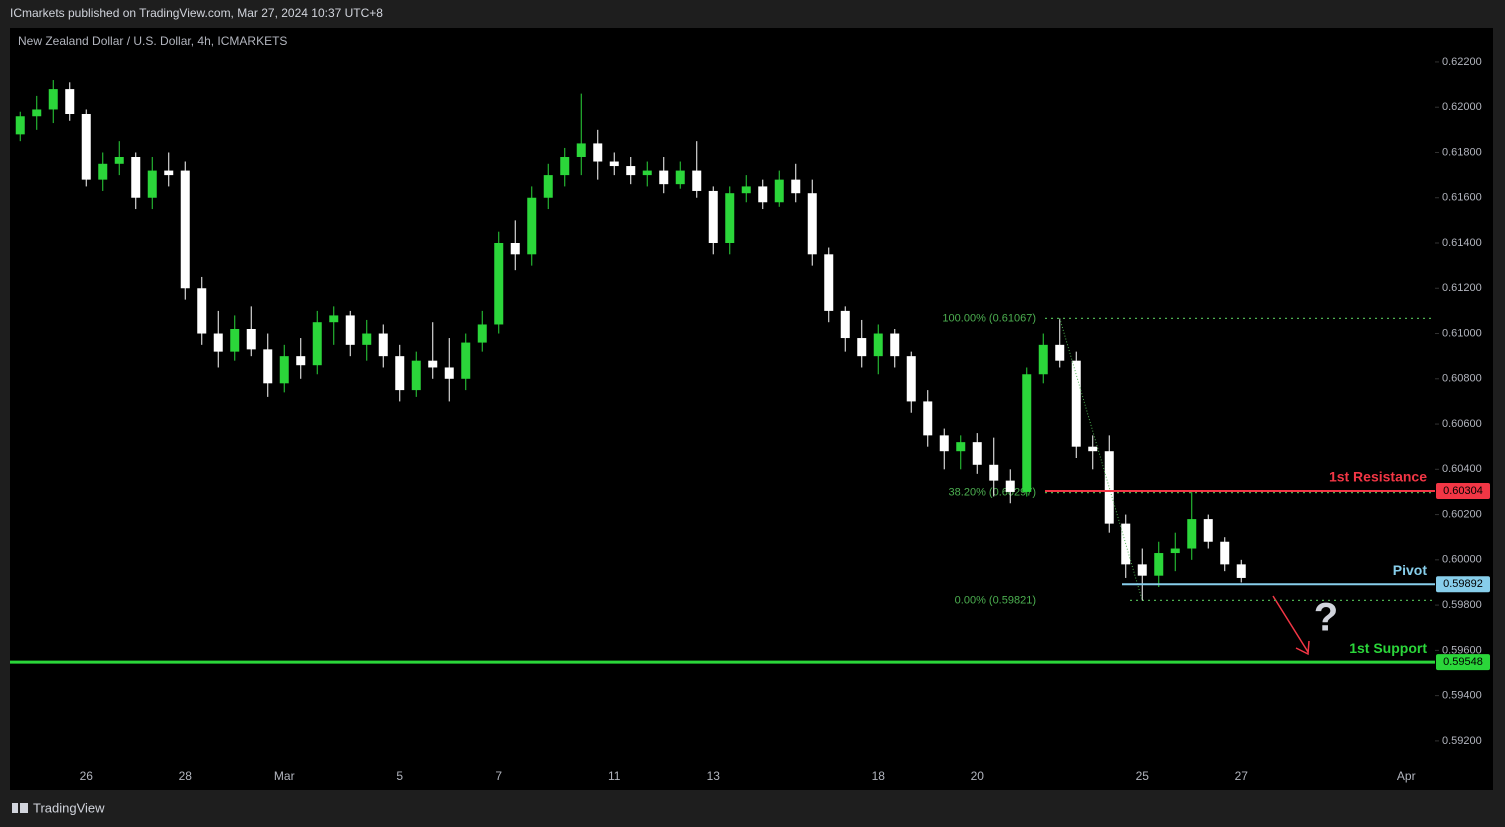 The width and height of the screenshot is (1505, 827). Describe the element at coordinates (1378, 477) in the screenshot. I see `level-name: 1st Resistance` at that location.